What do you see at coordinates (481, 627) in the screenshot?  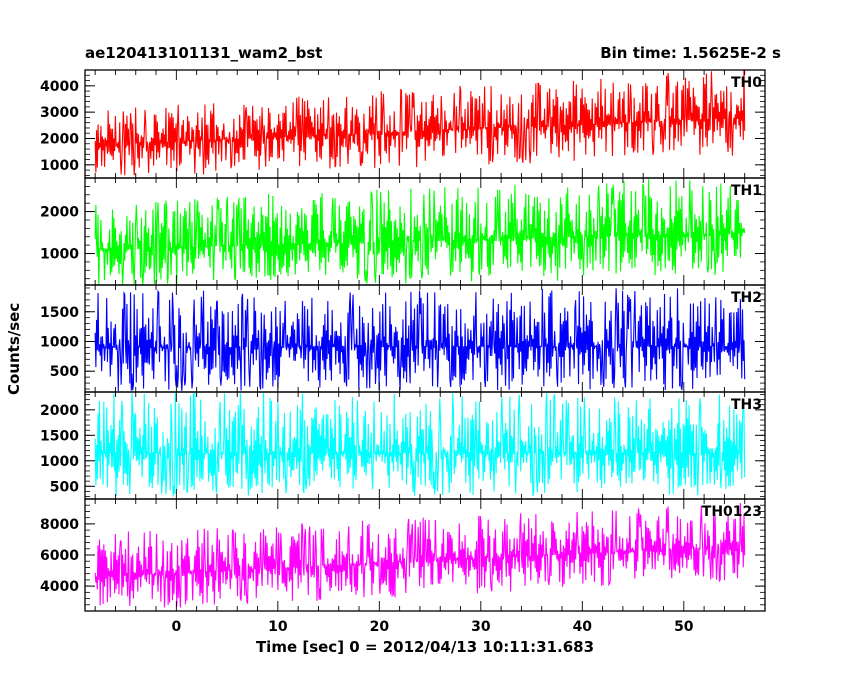 I see `x-tick-label: 30` at bounding box center [481, 627].